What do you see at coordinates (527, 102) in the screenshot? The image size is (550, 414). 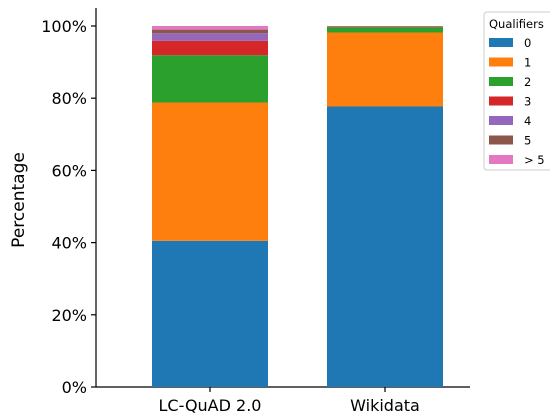 I see `legend-label: 3` at bounding box center [527, 102].